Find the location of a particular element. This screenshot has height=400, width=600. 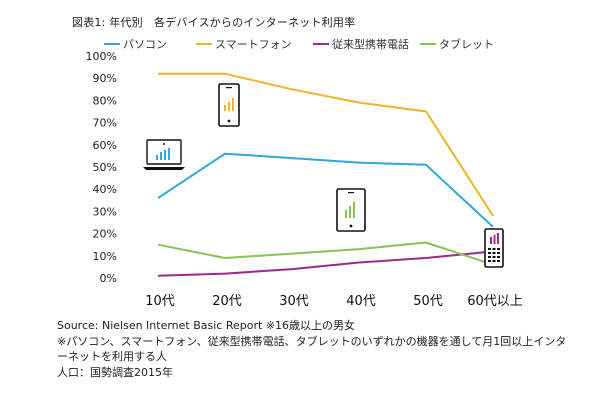

chart-title: 図表1: 年代別 各デバイスからのインターネット利用率 is located at coordinates (214, 22).